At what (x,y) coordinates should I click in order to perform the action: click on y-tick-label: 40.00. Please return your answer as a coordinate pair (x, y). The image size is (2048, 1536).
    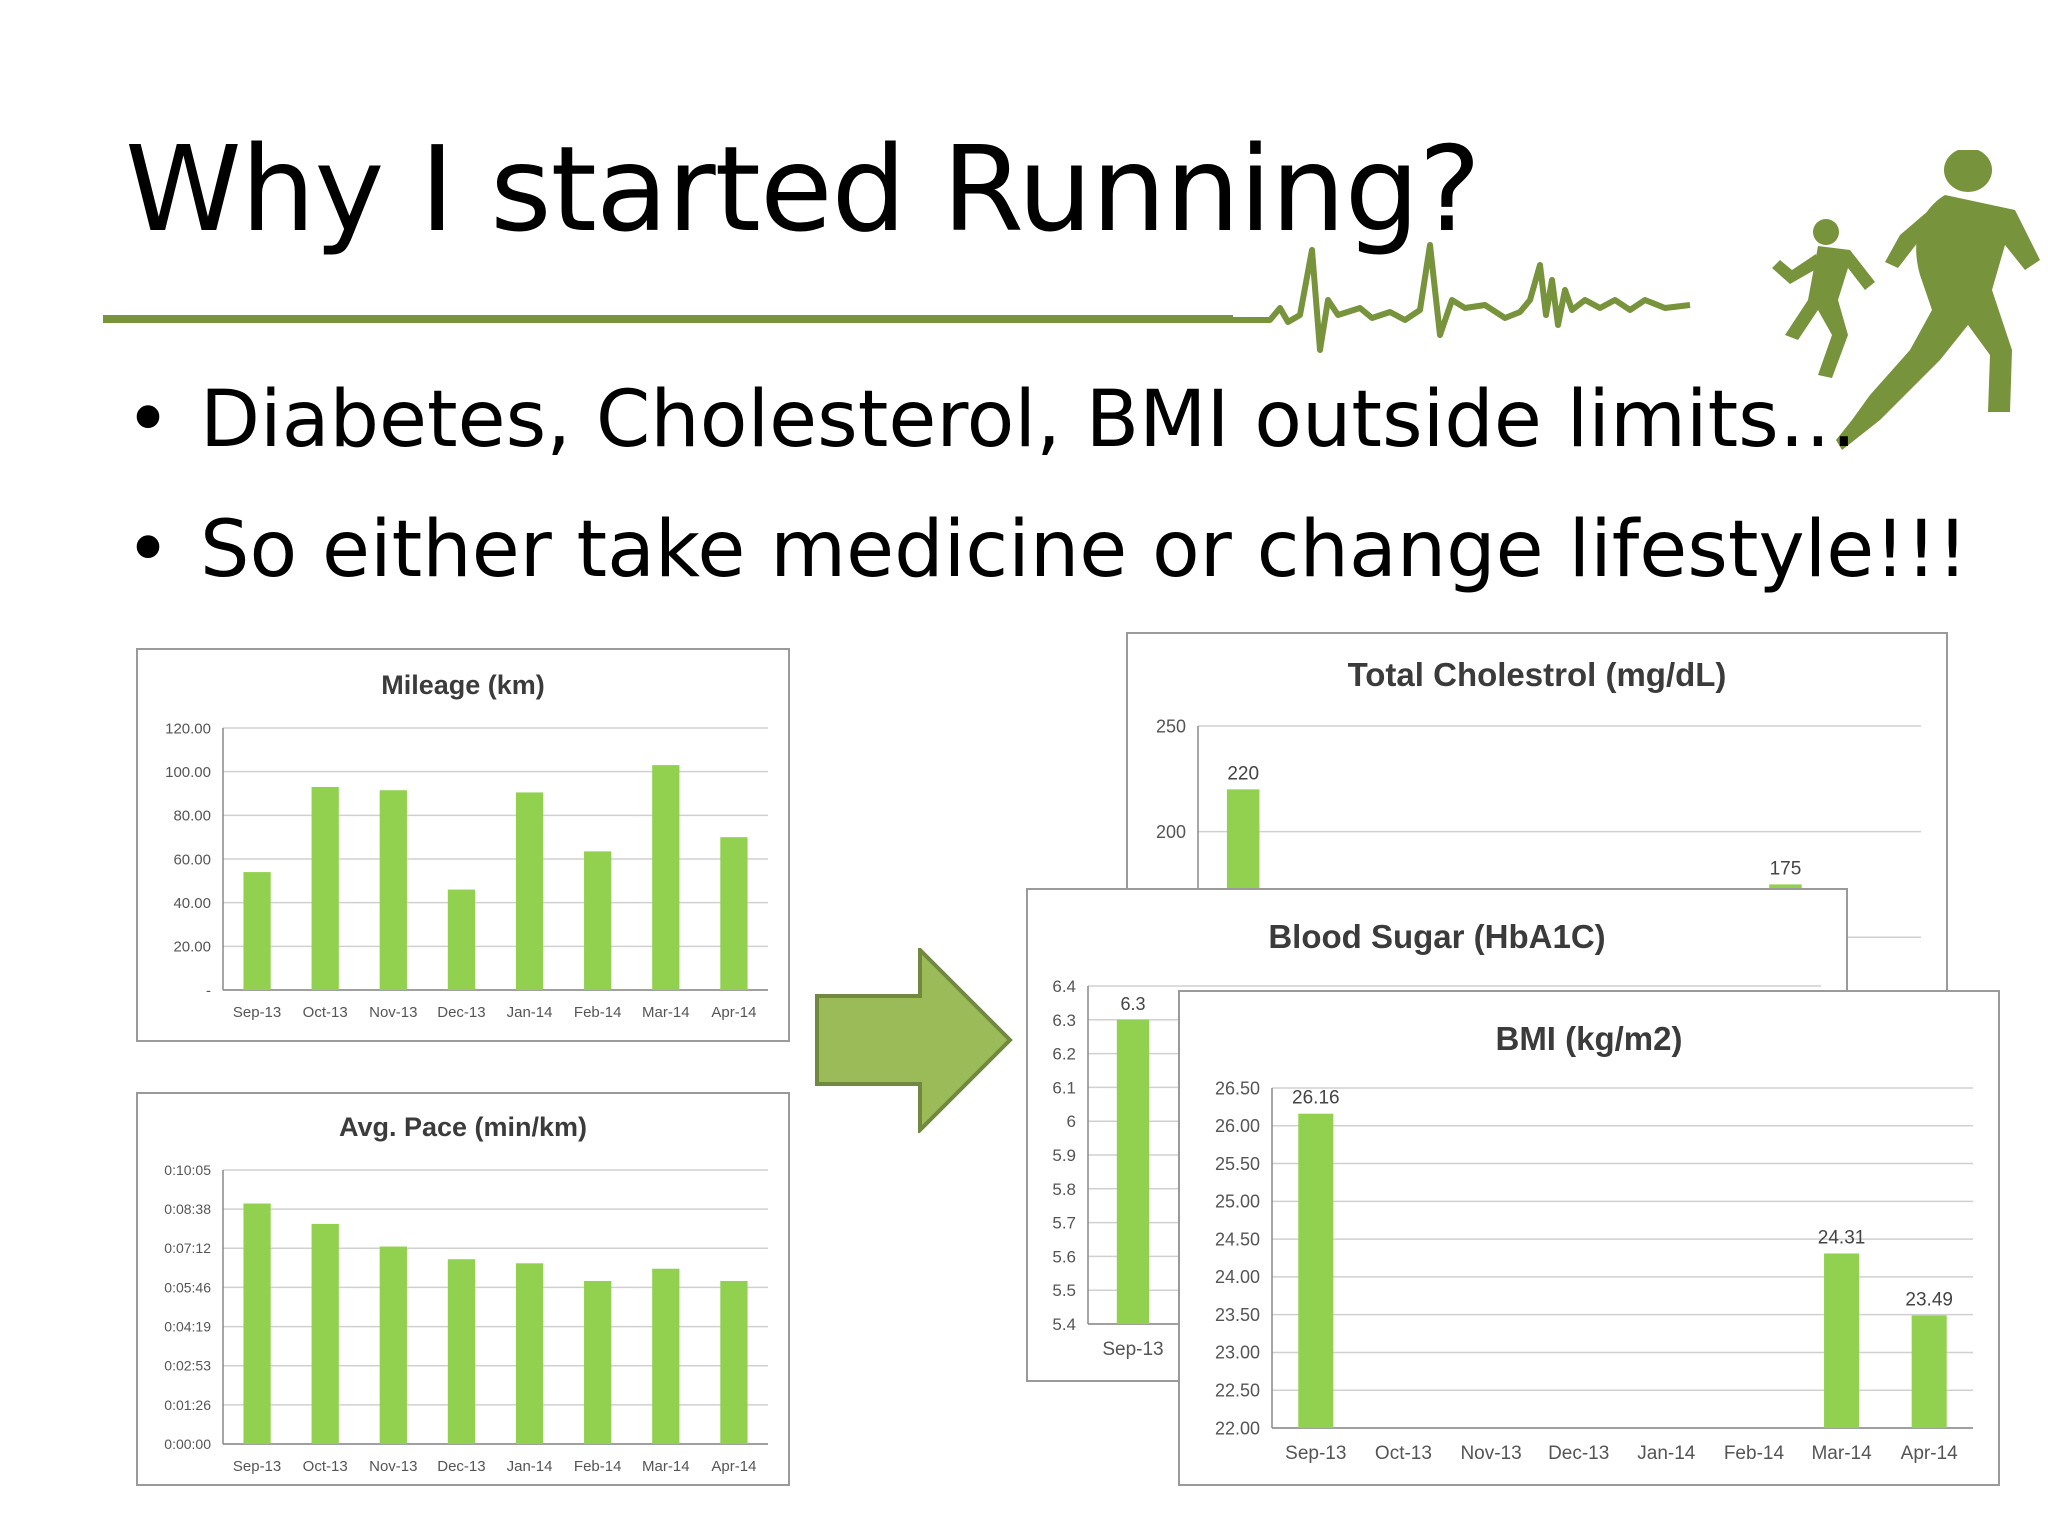
    Looking at the image, I should click on (192, 903).